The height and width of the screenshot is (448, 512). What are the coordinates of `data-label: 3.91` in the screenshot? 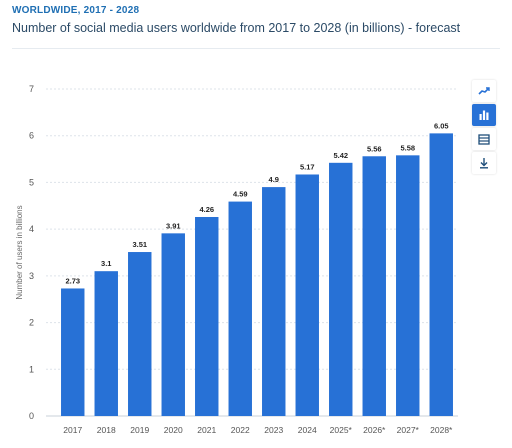 It's located at (173, 225).